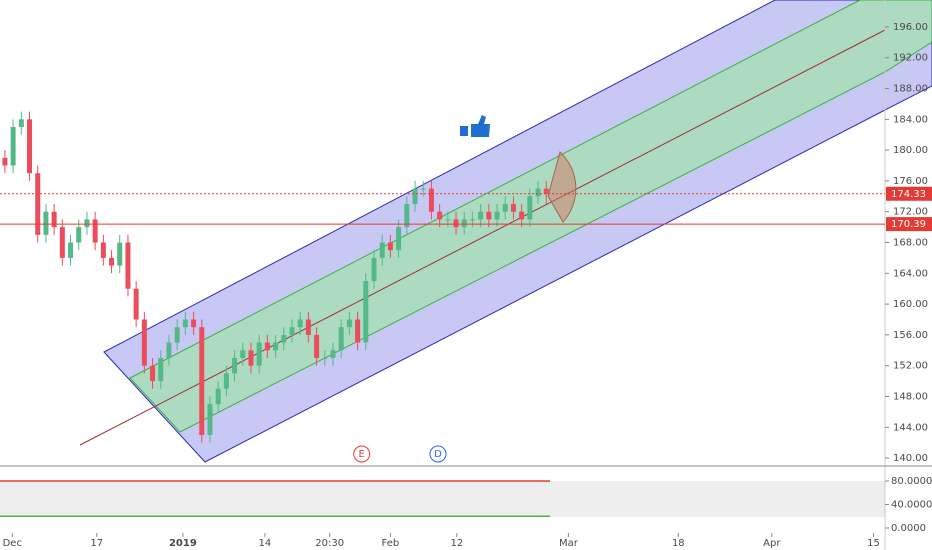 Image resolution: width=932 pixels, height=550 pixels. I want to click on thumbs-up-icon, so click(475, 126).